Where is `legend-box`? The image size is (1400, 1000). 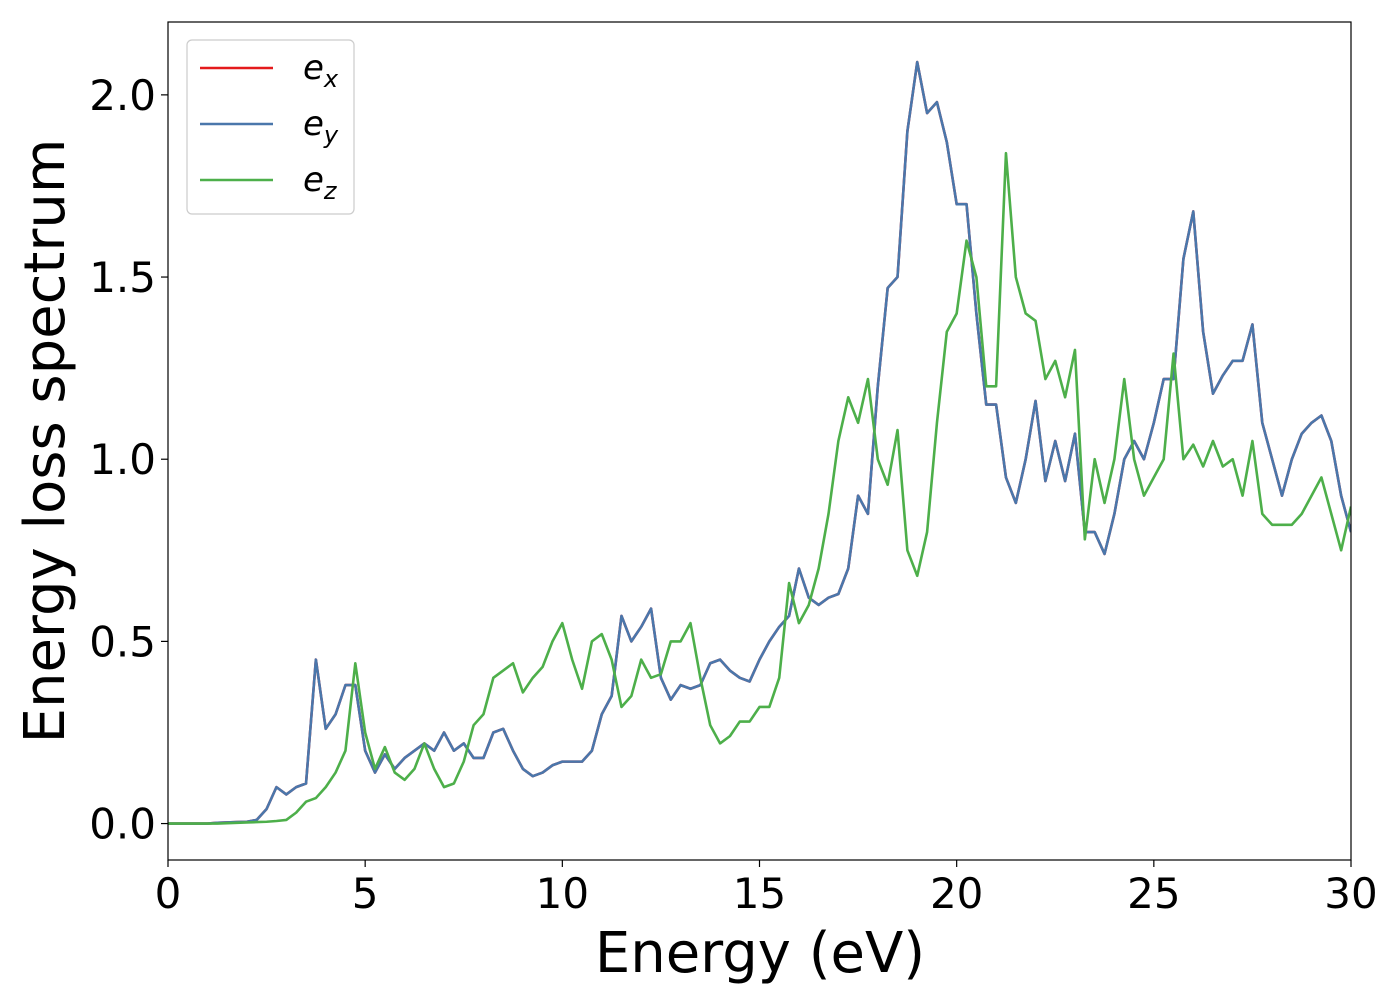
legend-box is located at coordinates (270, 127).